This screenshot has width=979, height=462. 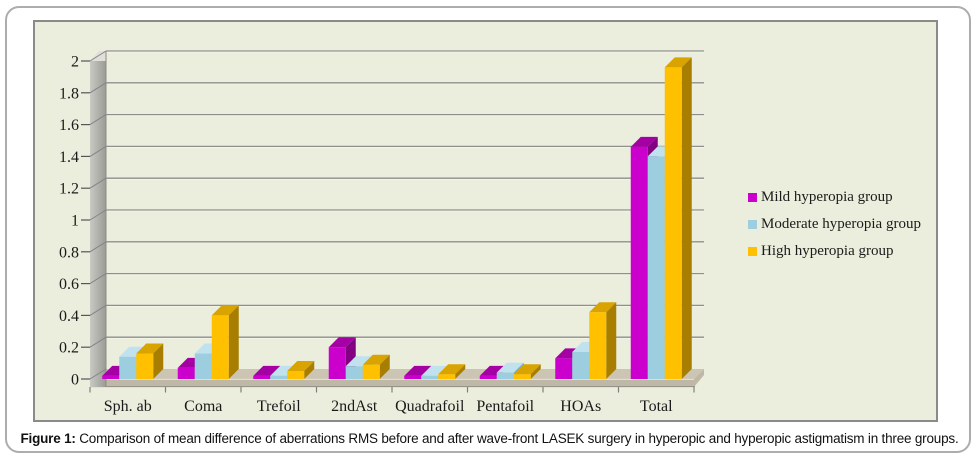 I want to click on floor-top, so click(x=397, y=374).